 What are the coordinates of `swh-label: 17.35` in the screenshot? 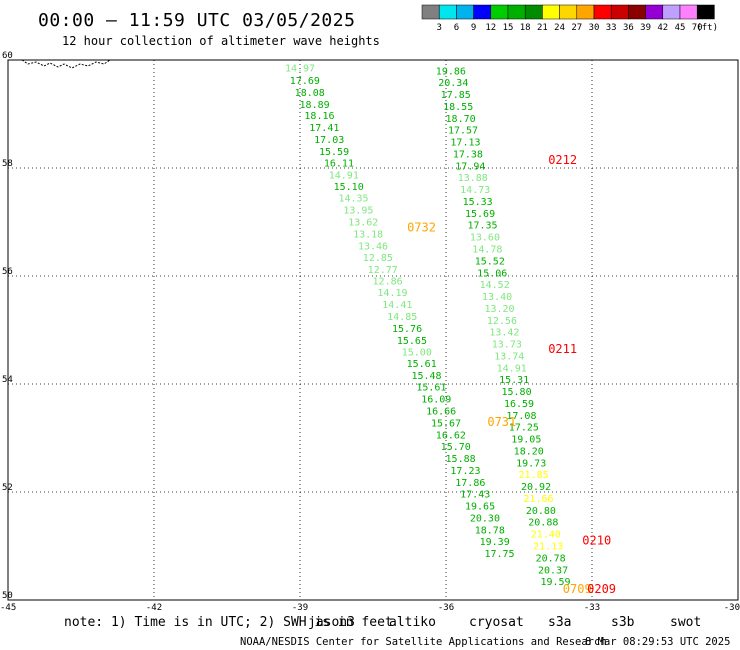 It's located at (482, 226).